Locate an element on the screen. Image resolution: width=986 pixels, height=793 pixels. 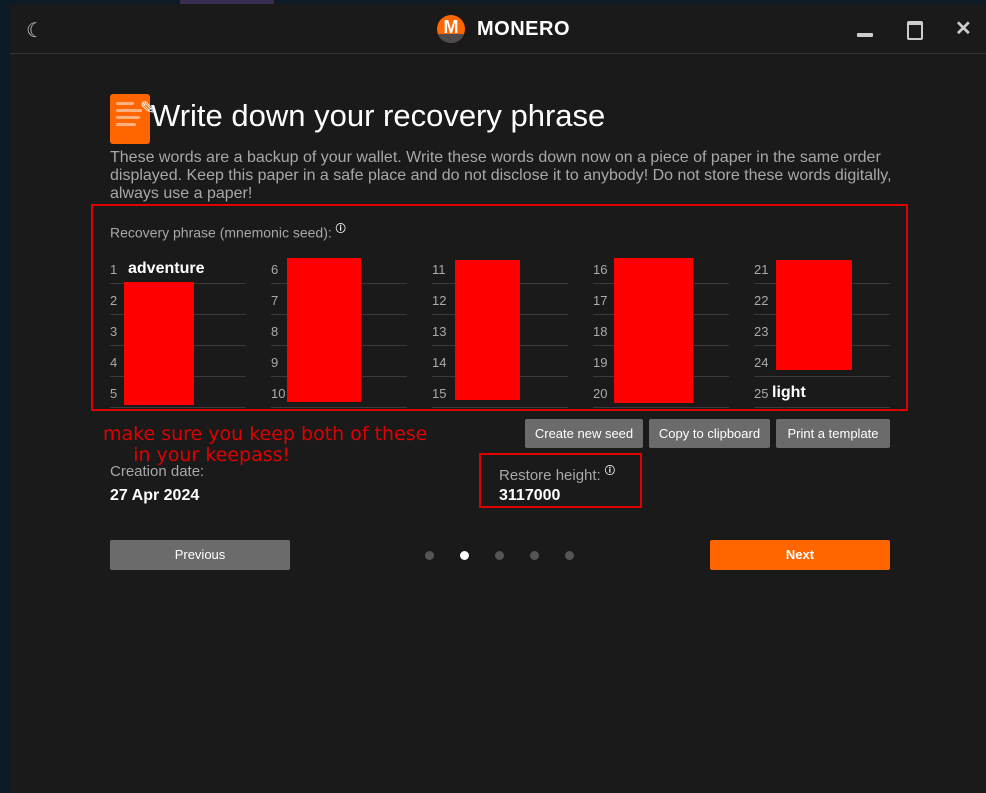
seed-word: adventure is located at coordinates (166, 268).